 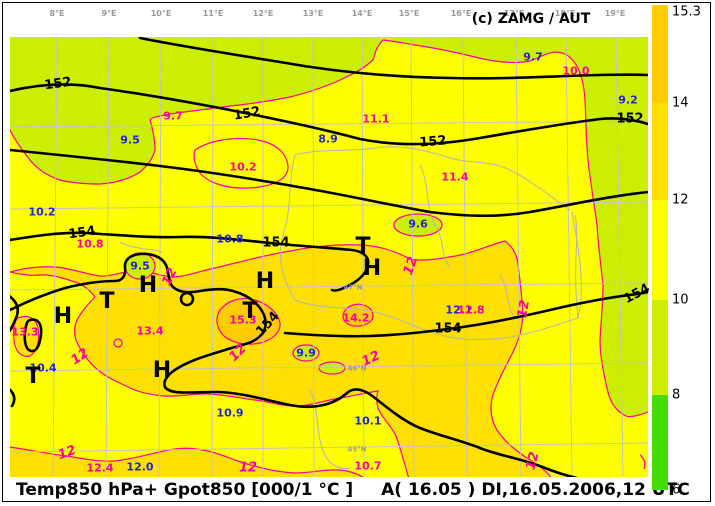 What do you see at coordinates (42, 212) in the screenshot?
I see `temp-value-blue: 10.2` at bounding box center [42, 212].